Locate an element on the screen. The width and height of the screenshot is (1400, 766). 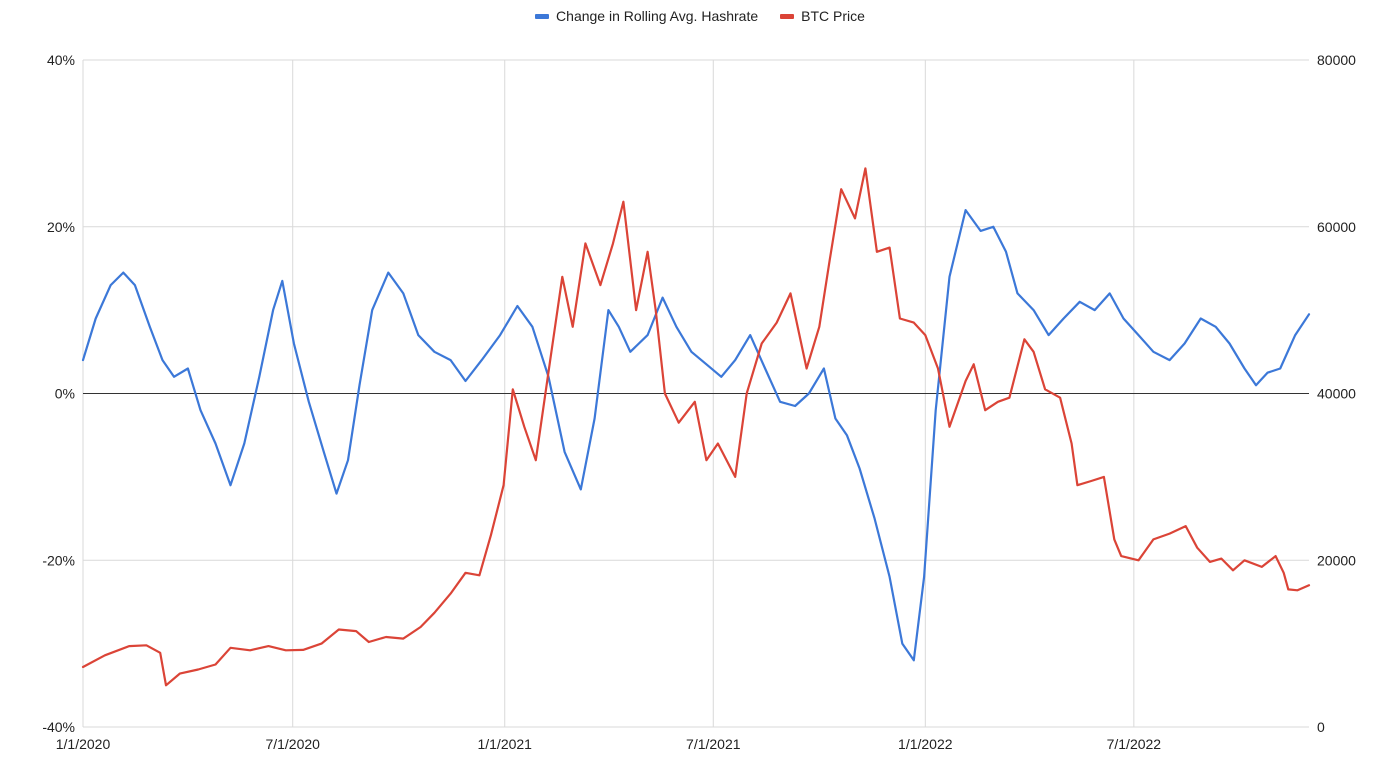
x-tick-label: 7/1/2020 is located at coordinates (292, 744).